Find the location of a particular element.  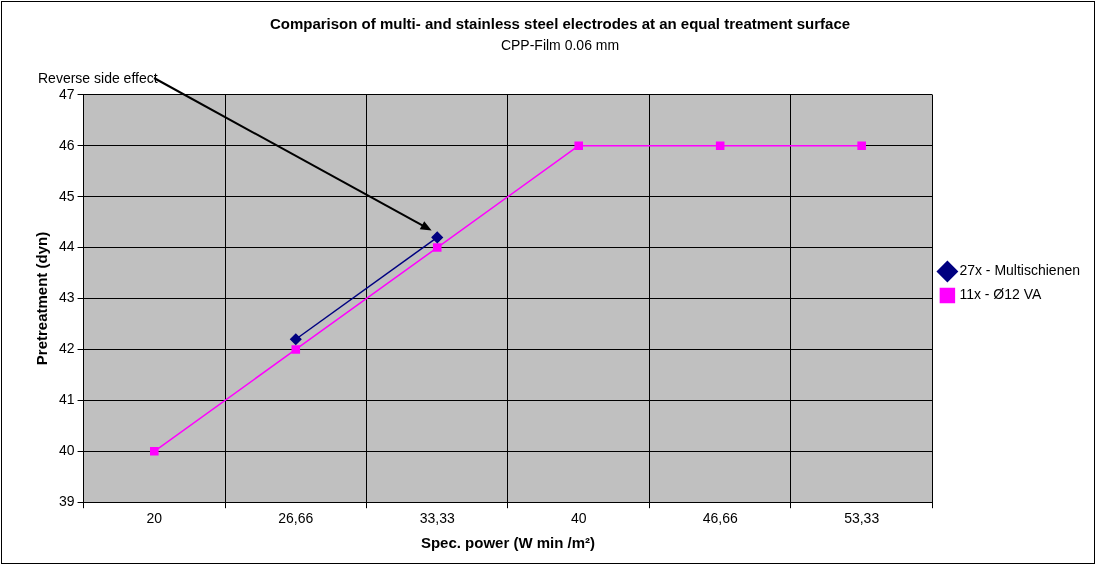

y-tick-label: 44 is located at coordinates (66, 246).